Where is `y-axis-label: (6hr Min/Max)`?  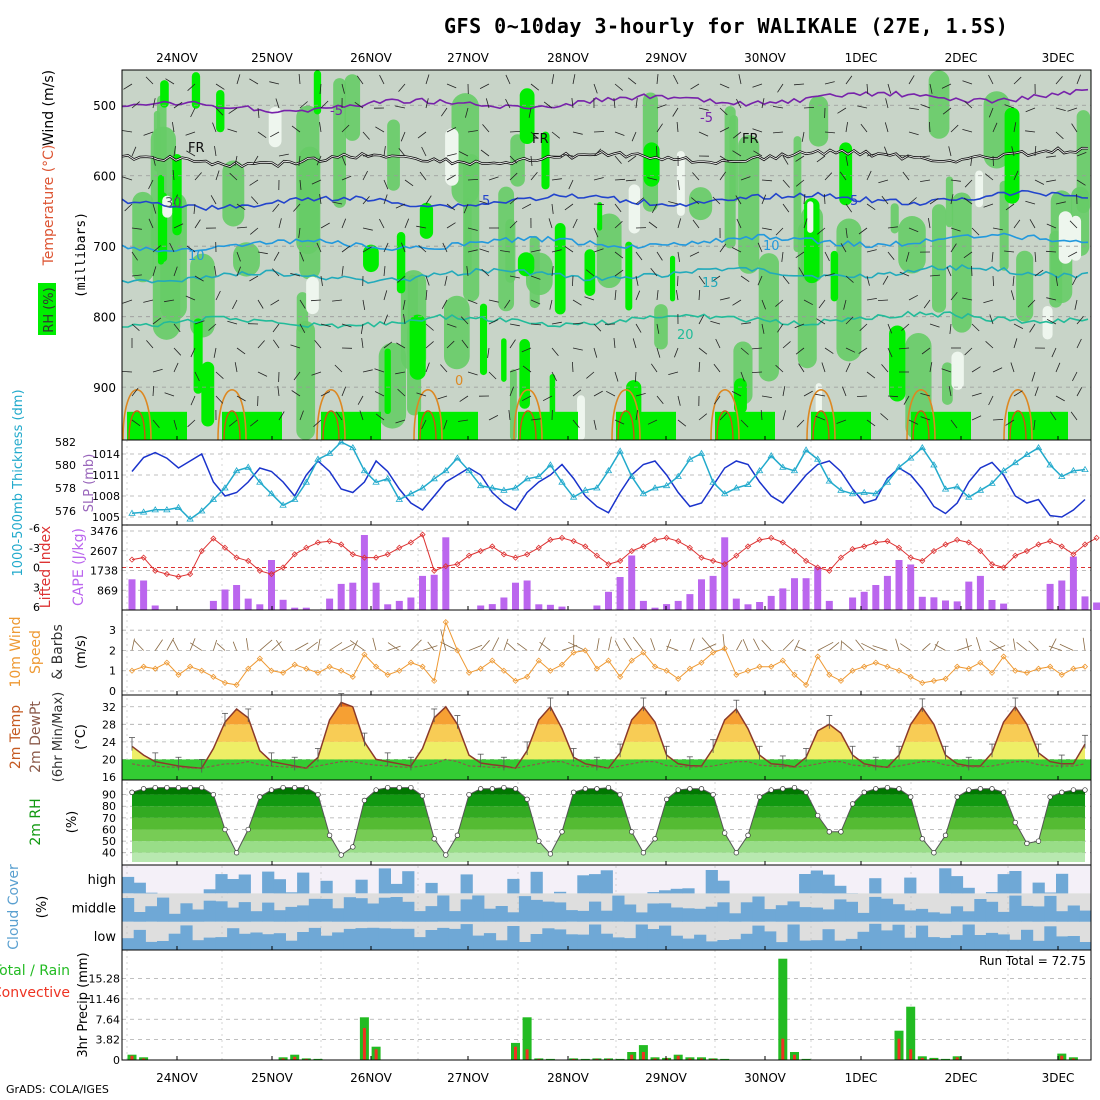
y-axis-label: (6hr Min/Max) is located at coordinates (58, 737).